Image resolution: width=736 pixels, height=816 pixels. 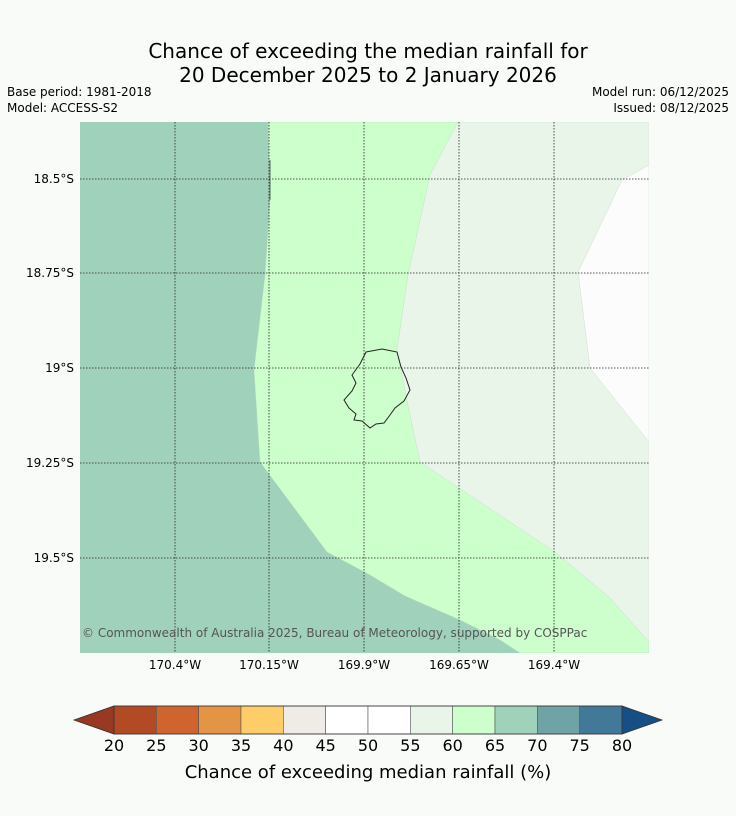 I want to click on colorbar-tick-label: 50, so click(x=368, y=745).